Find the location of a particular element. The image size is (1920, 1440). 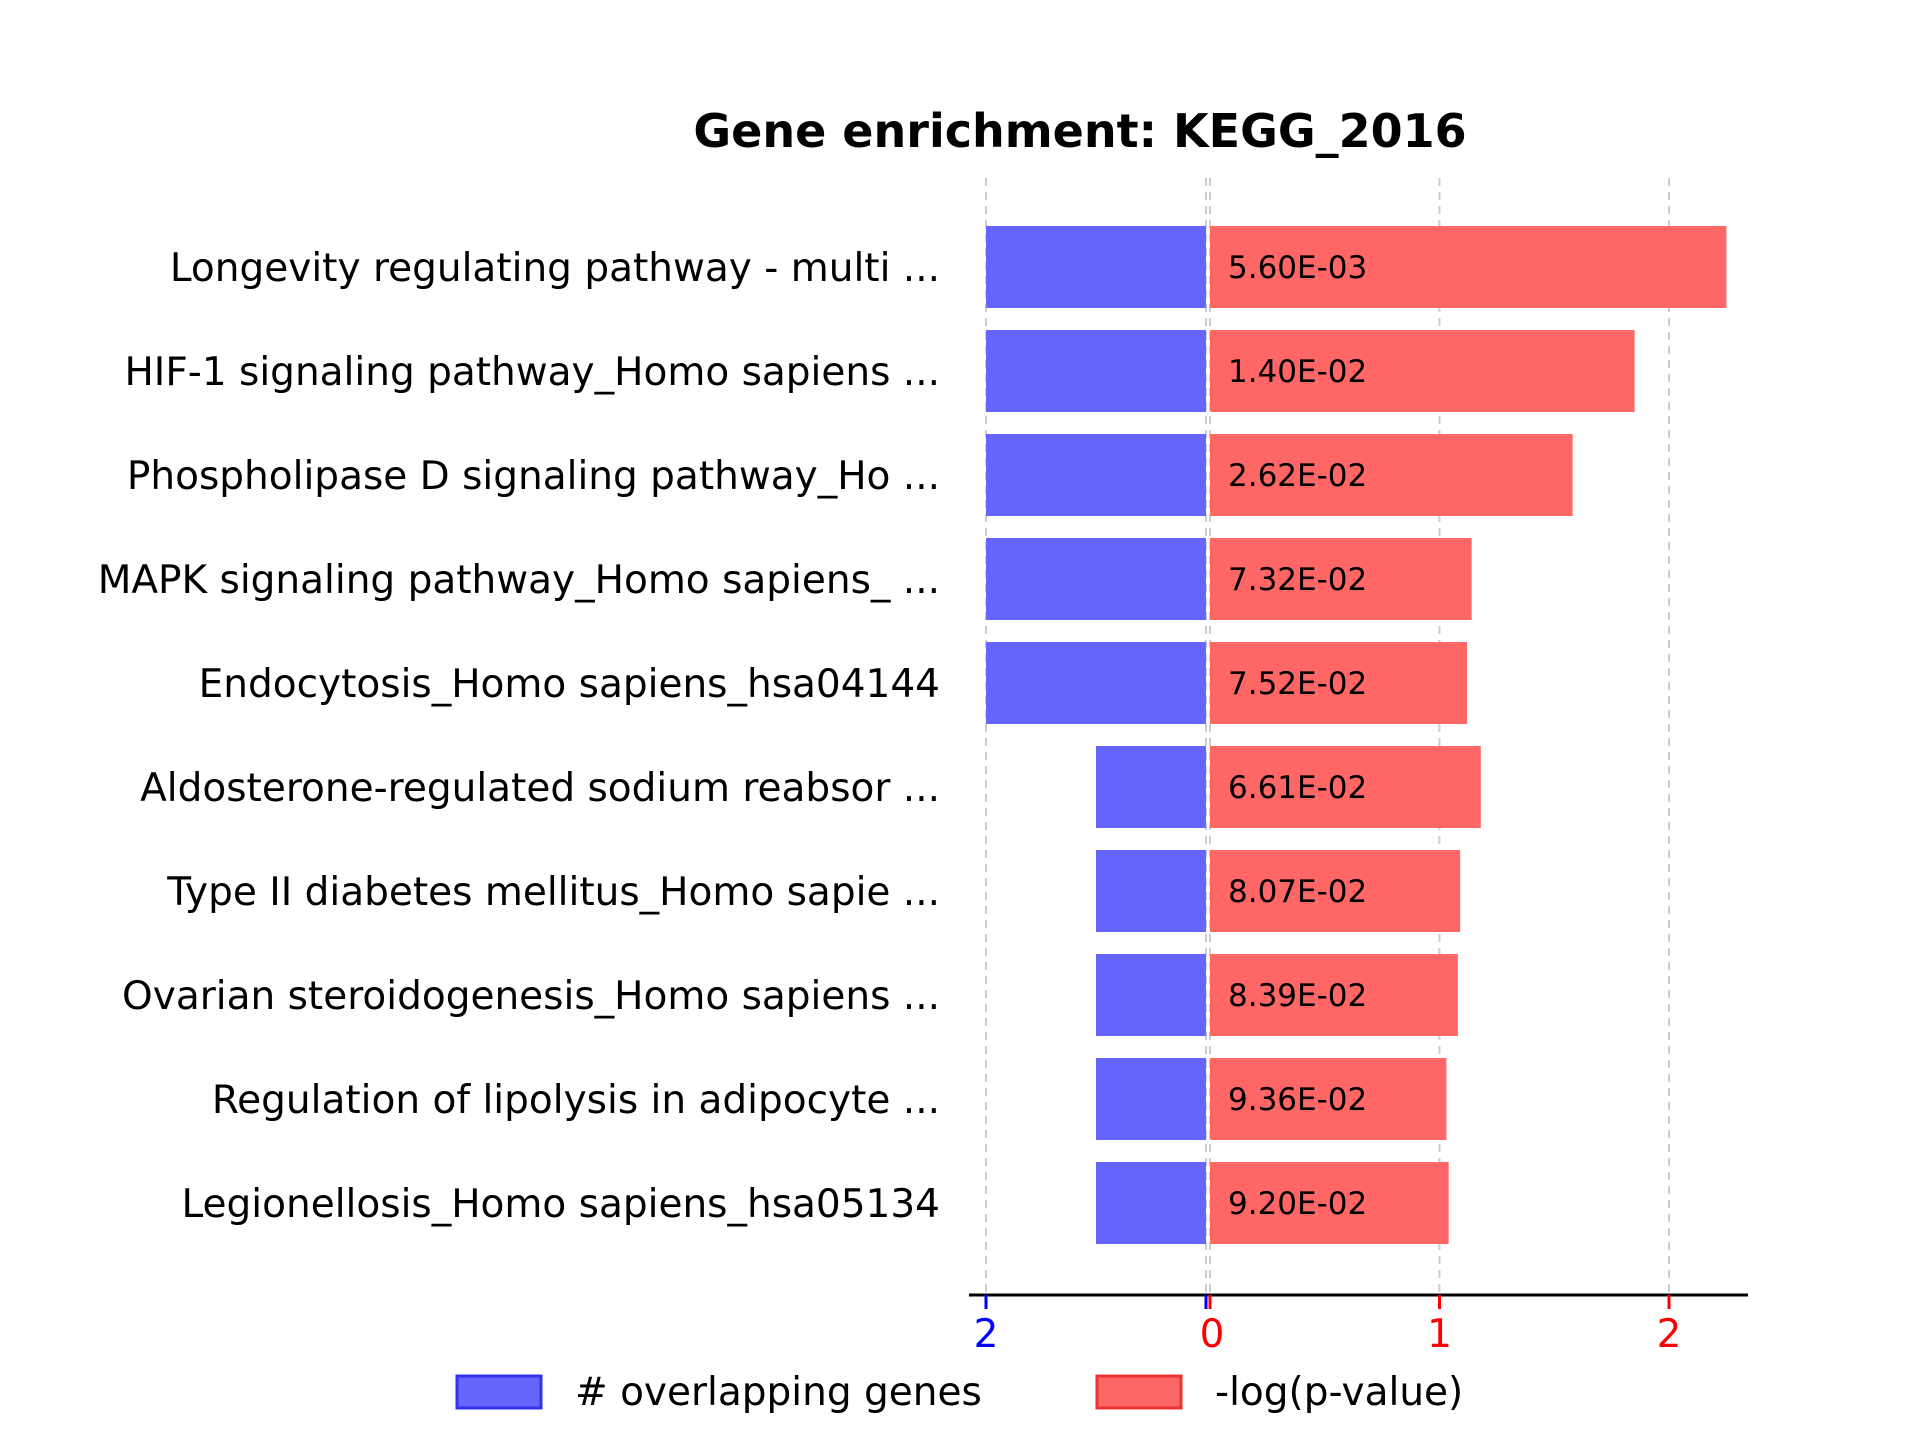

right-tick-label: 0 is located at coordinates (1212, 1334).